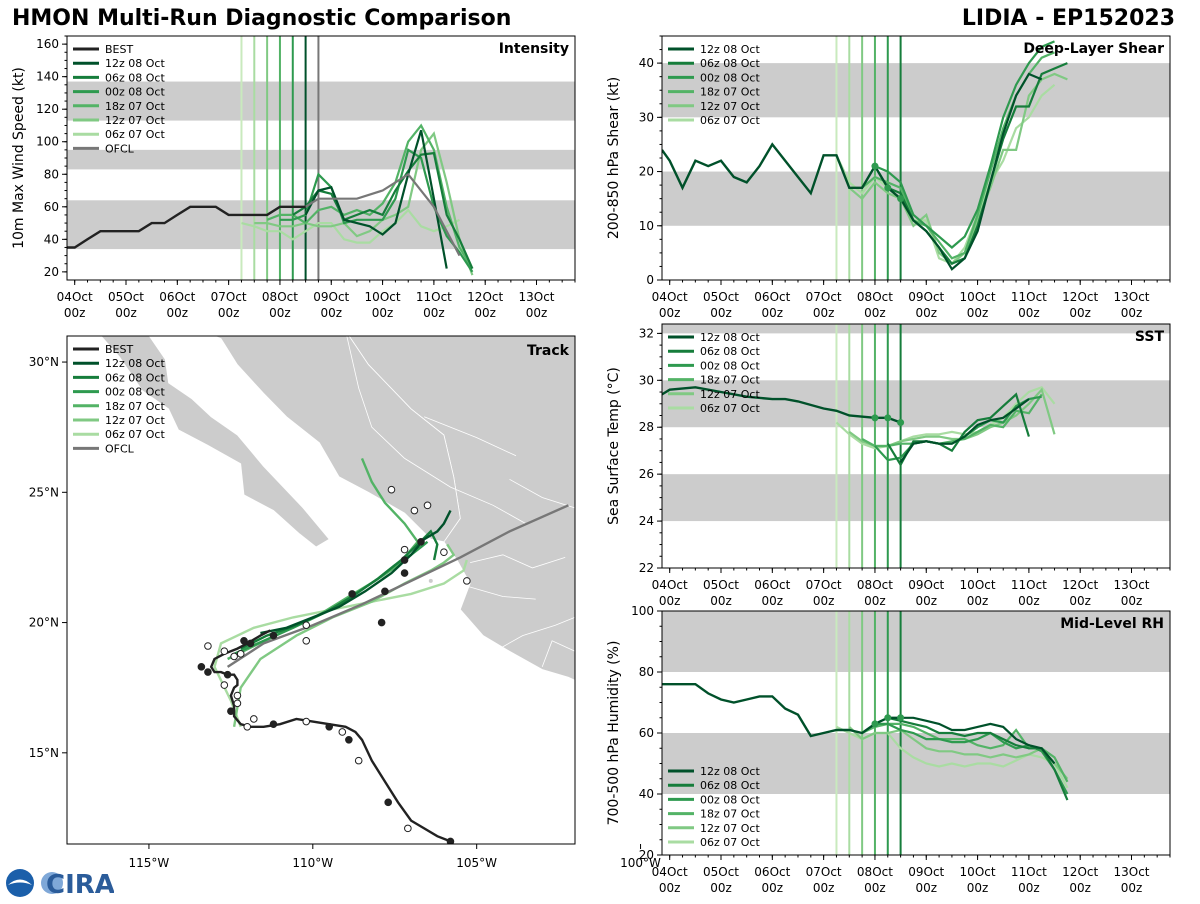 Image resolution: width=1200 pixels, height=904 pixels. I want to click on track-12z-07-oct, so click(344, 635).